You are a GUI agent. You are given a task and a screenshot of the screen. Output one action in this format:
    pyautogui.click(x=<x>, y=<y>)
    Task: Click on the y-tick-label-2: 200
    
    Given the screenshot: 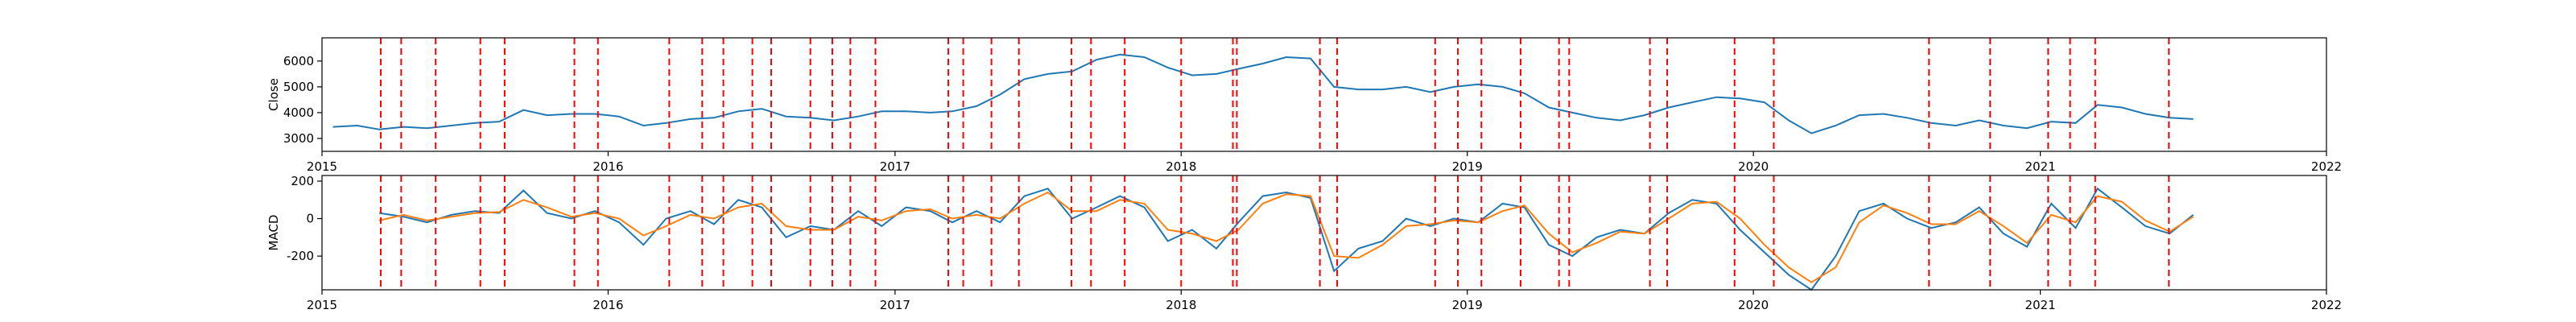 What is the action you would take?
    pyautogui.click(x=302, y=181)
    